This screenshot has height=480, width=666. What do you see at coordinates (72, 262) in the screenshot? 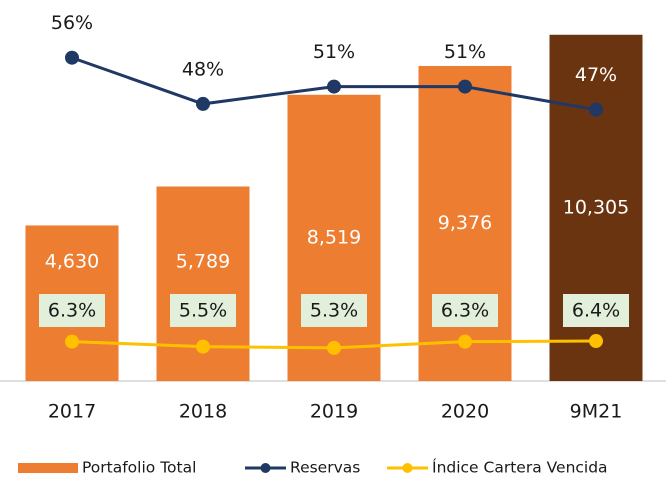
I see `bar-value-label: 4,630` at bounding box center [72, 262].